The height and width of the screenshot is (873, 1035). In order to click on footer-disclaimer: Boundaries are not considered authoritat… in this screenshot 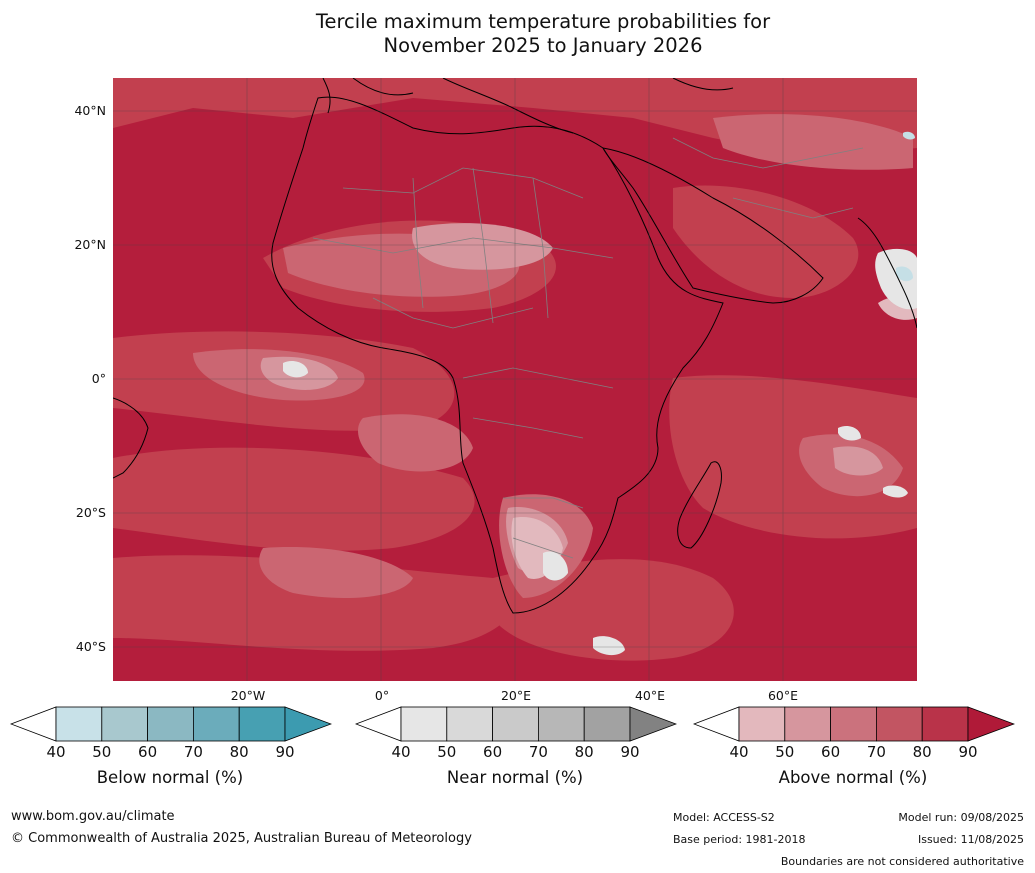, I will do `click(902, 861)`.